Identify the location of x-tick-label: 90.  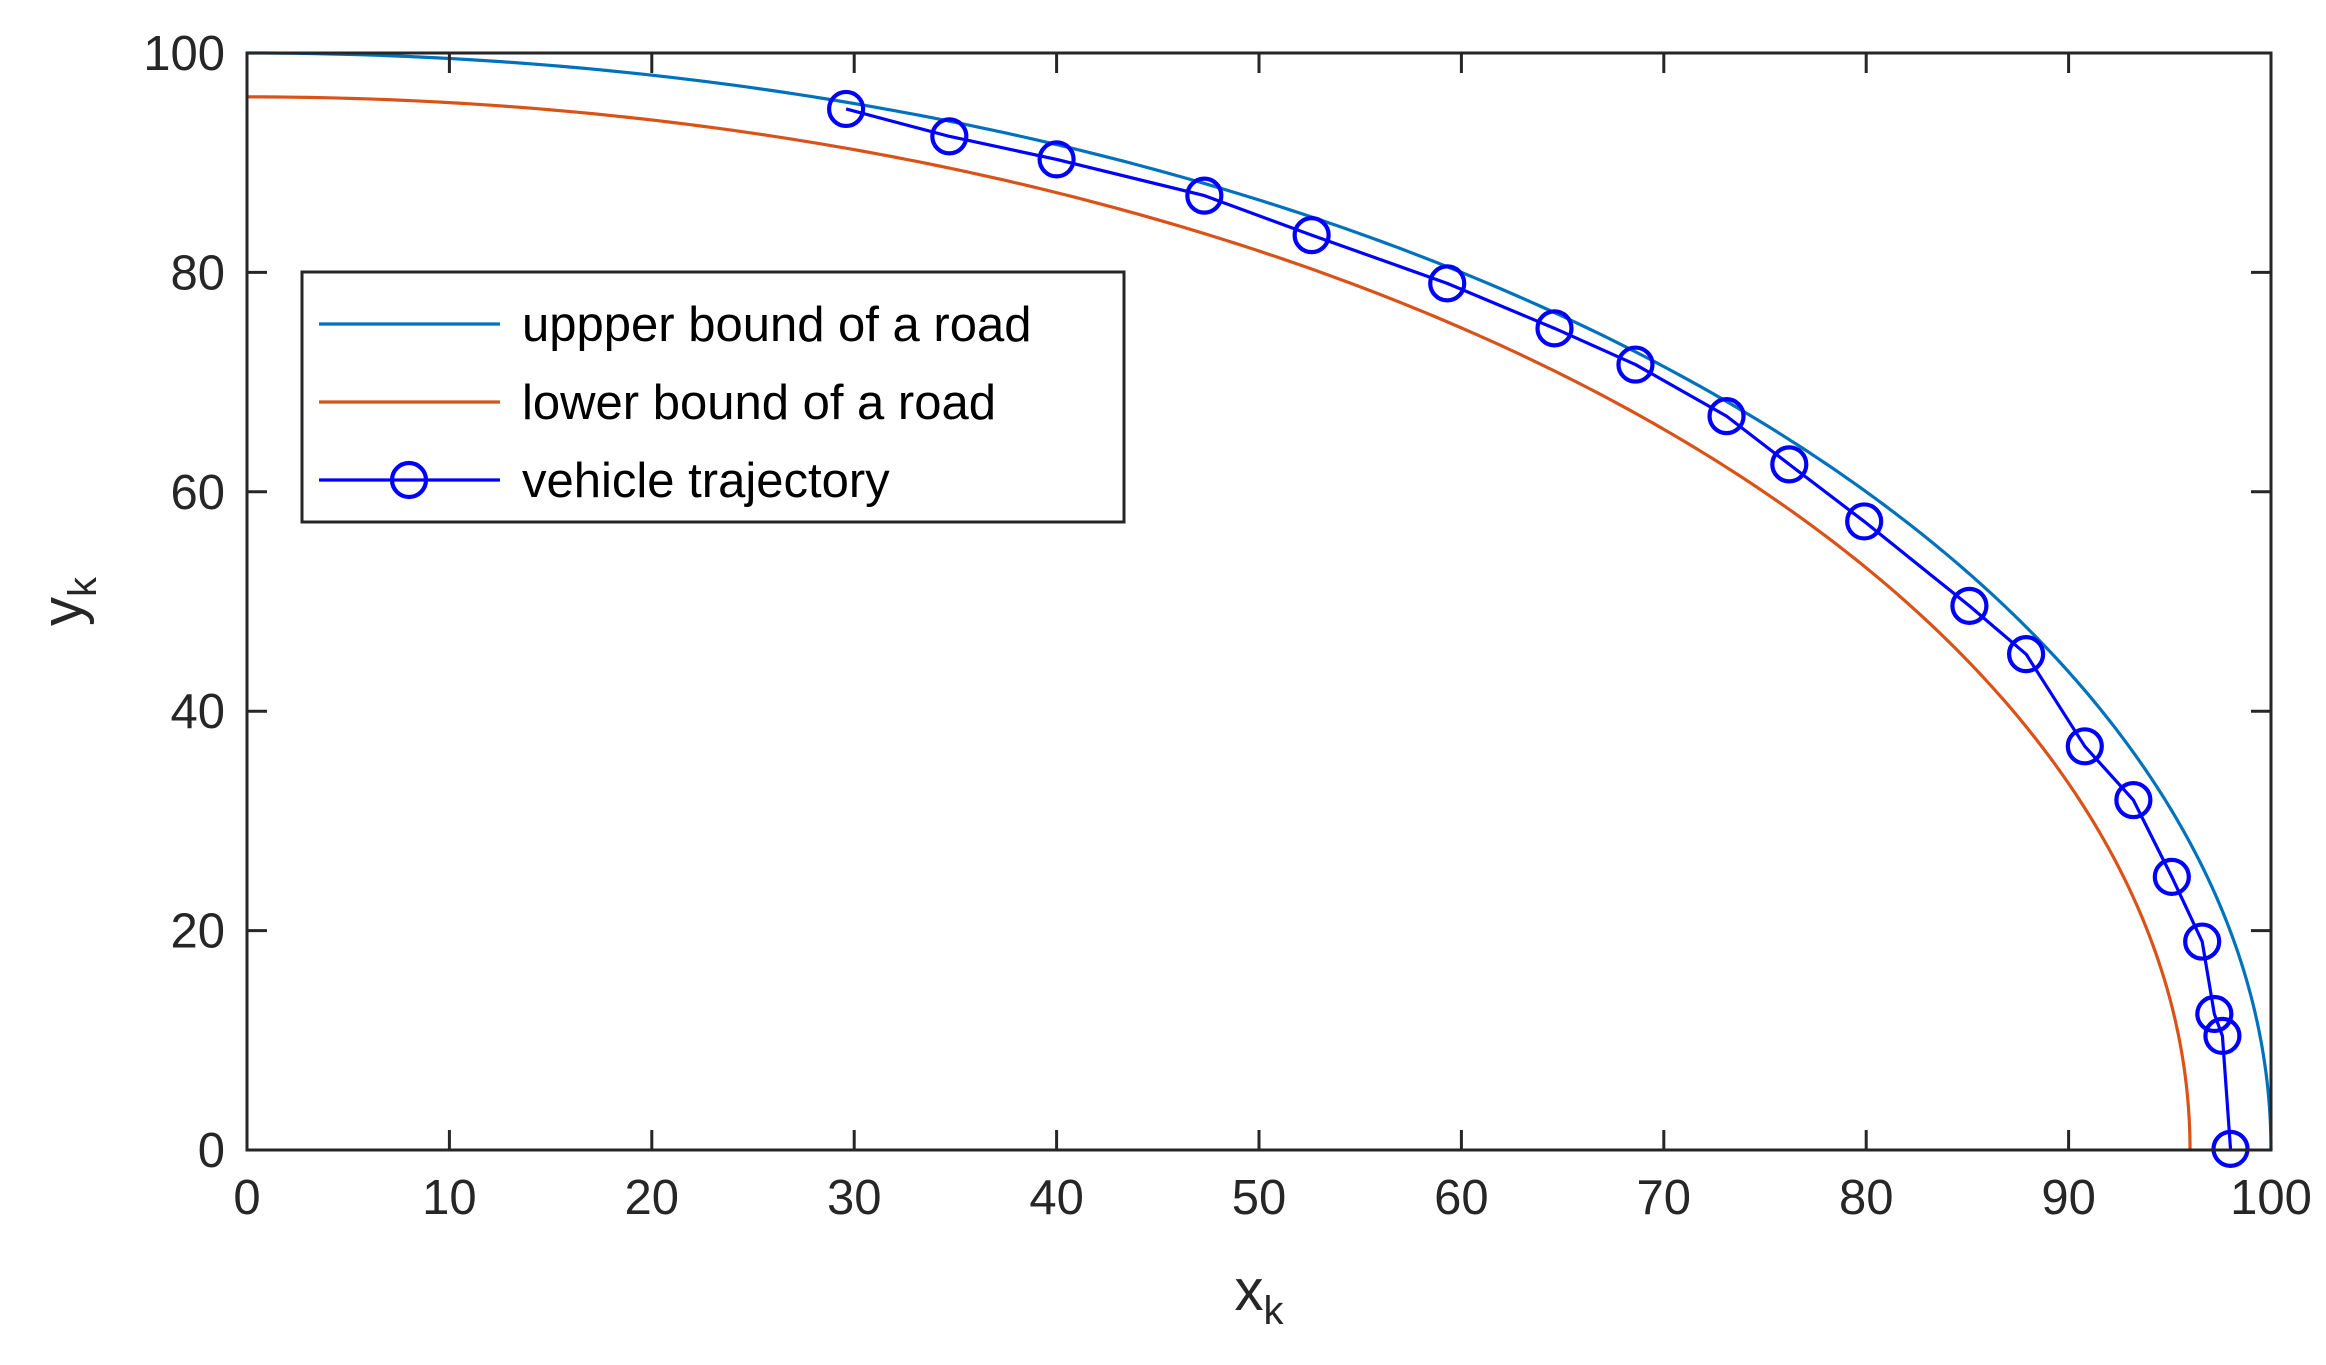
(2068, 1198).